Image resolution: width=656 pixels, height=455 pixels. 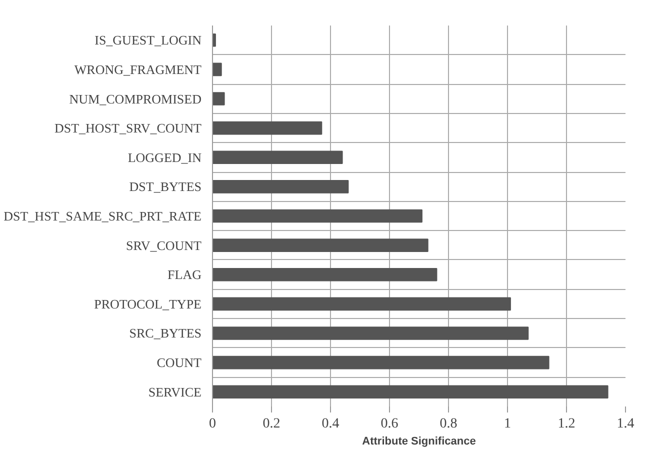 I want to click on y-tick-label: SRV_COUNT, so click(x=164, y=245).